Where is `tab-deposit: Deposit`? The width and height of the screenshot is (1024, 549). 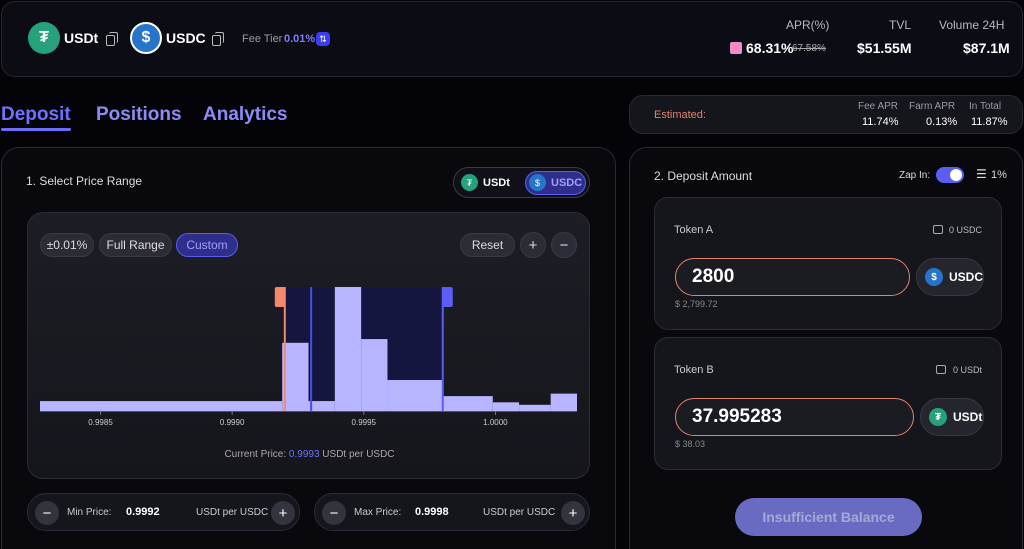
tab-deposit: Deposit is located at coordinates (36, 114).